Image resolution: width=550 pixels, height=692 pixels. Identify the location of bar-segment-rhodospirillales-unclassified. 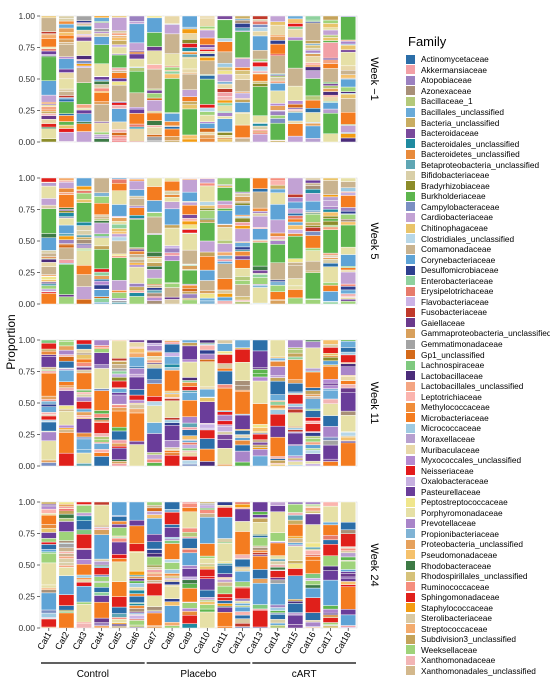
(154, 112).